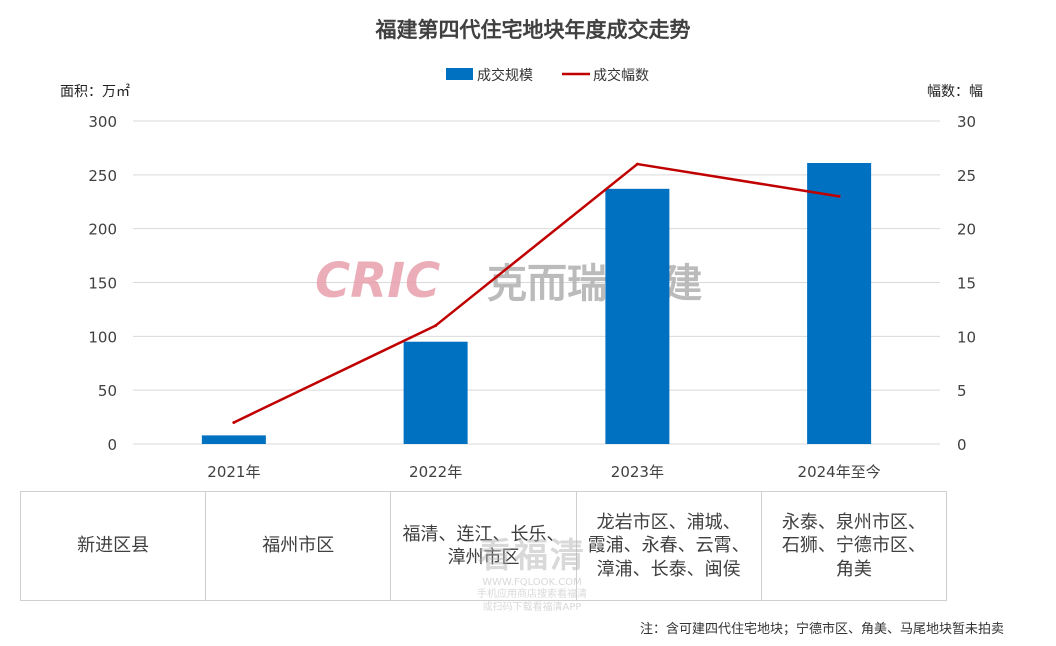 The width and height of the screenshot is (1056, 646). What do you see at coordinates (112, 445) in the screenshot?
I see `y-tick-left-label: 0` at bounding box center [112, 445].